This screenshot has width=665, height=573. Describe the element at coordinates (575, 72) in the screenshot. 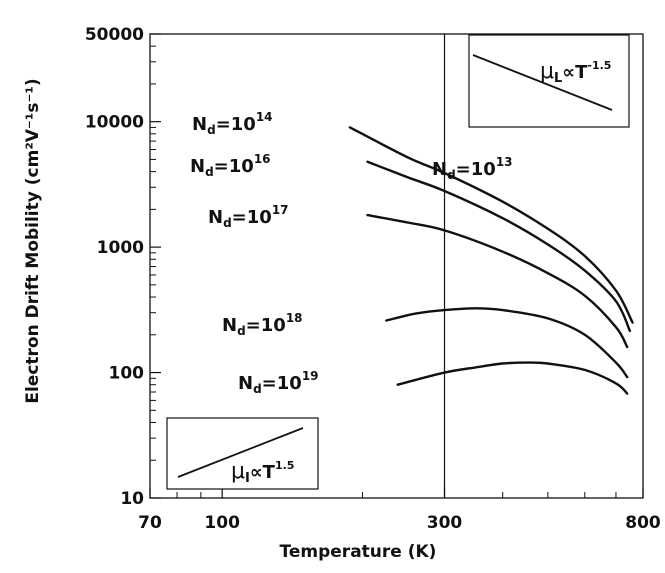

I see `inset-formula: μL∝T-1.5` at that location.